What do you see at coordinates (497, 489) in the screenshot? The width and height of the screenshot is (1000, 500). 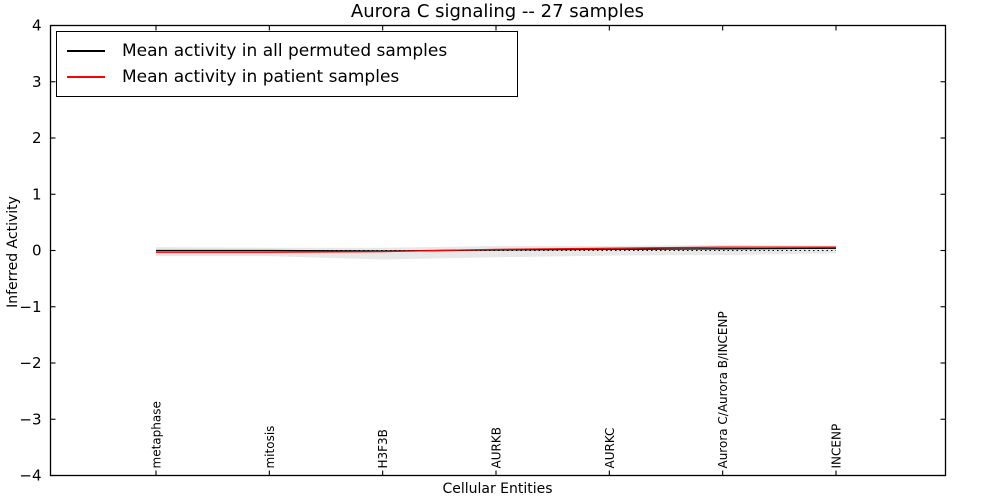 I see `x-axis-label: Cellular Entities` at bounding box center [497, 489].